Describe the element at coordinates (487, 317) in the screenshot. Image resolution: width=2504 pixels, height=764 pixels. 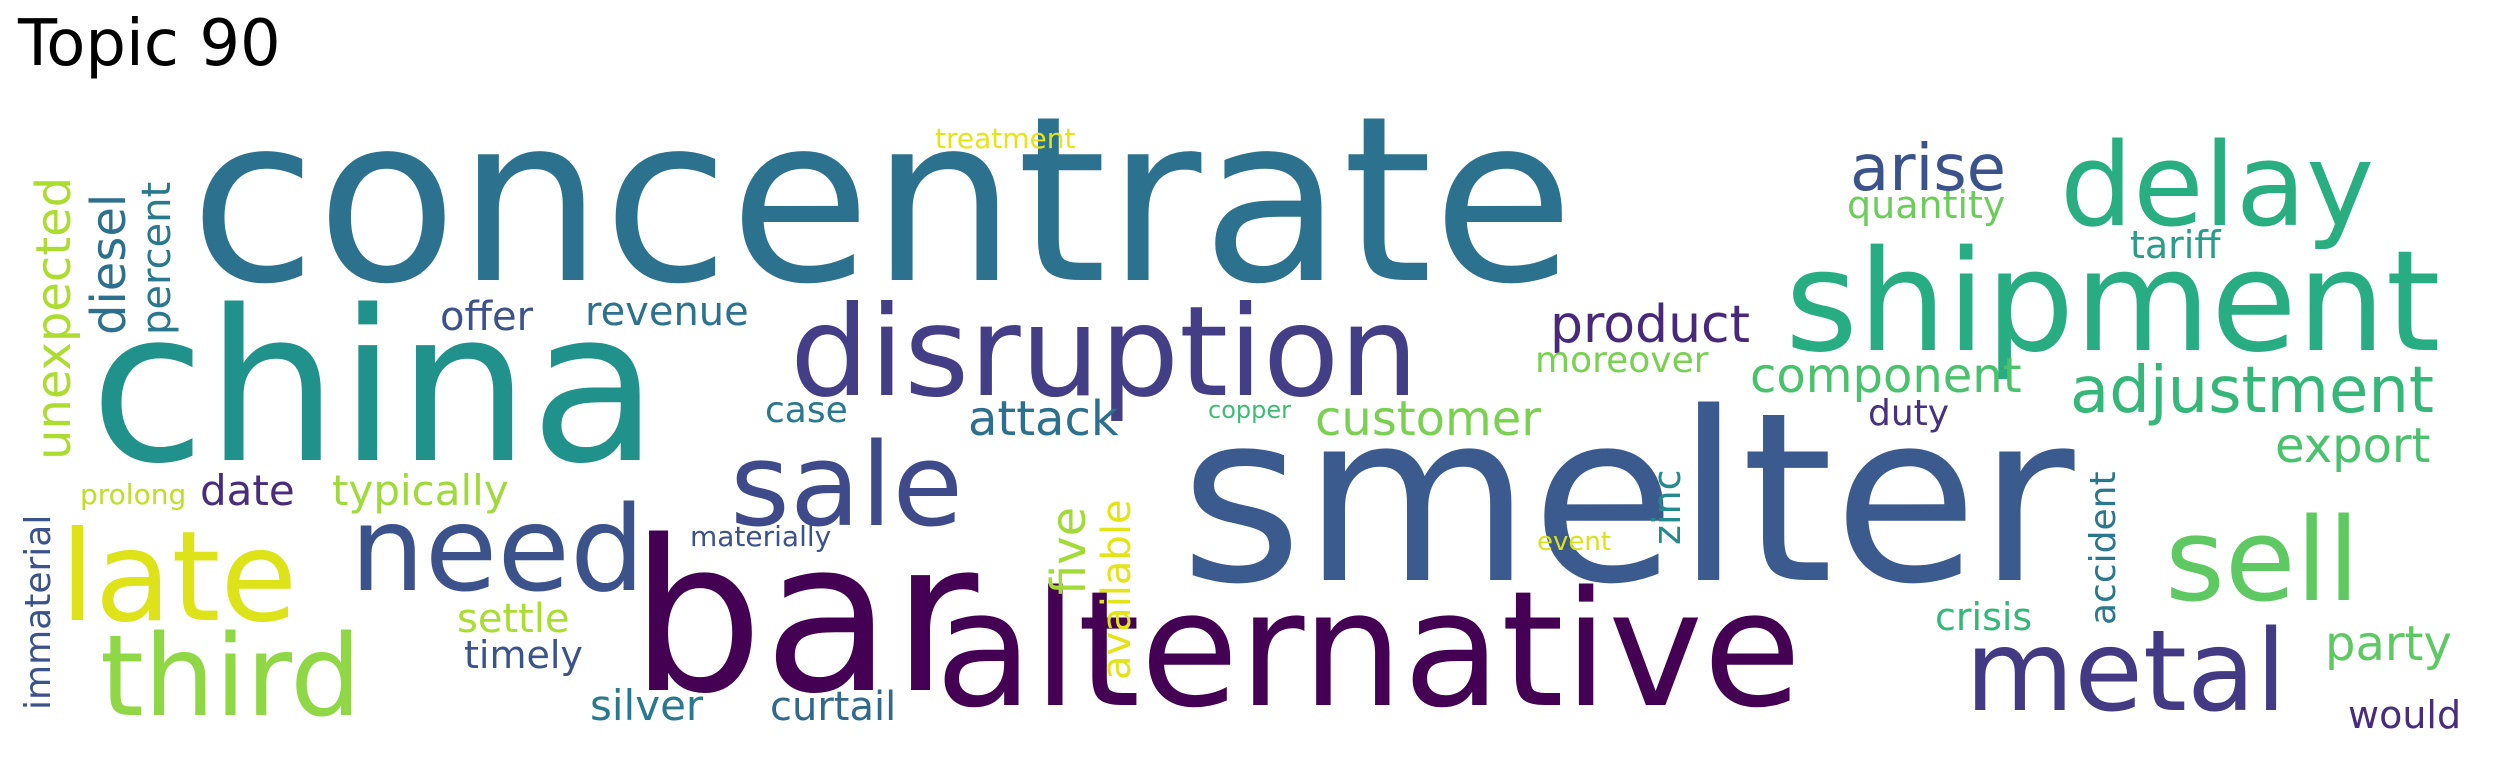
I see `word-offer: offer` at that location.